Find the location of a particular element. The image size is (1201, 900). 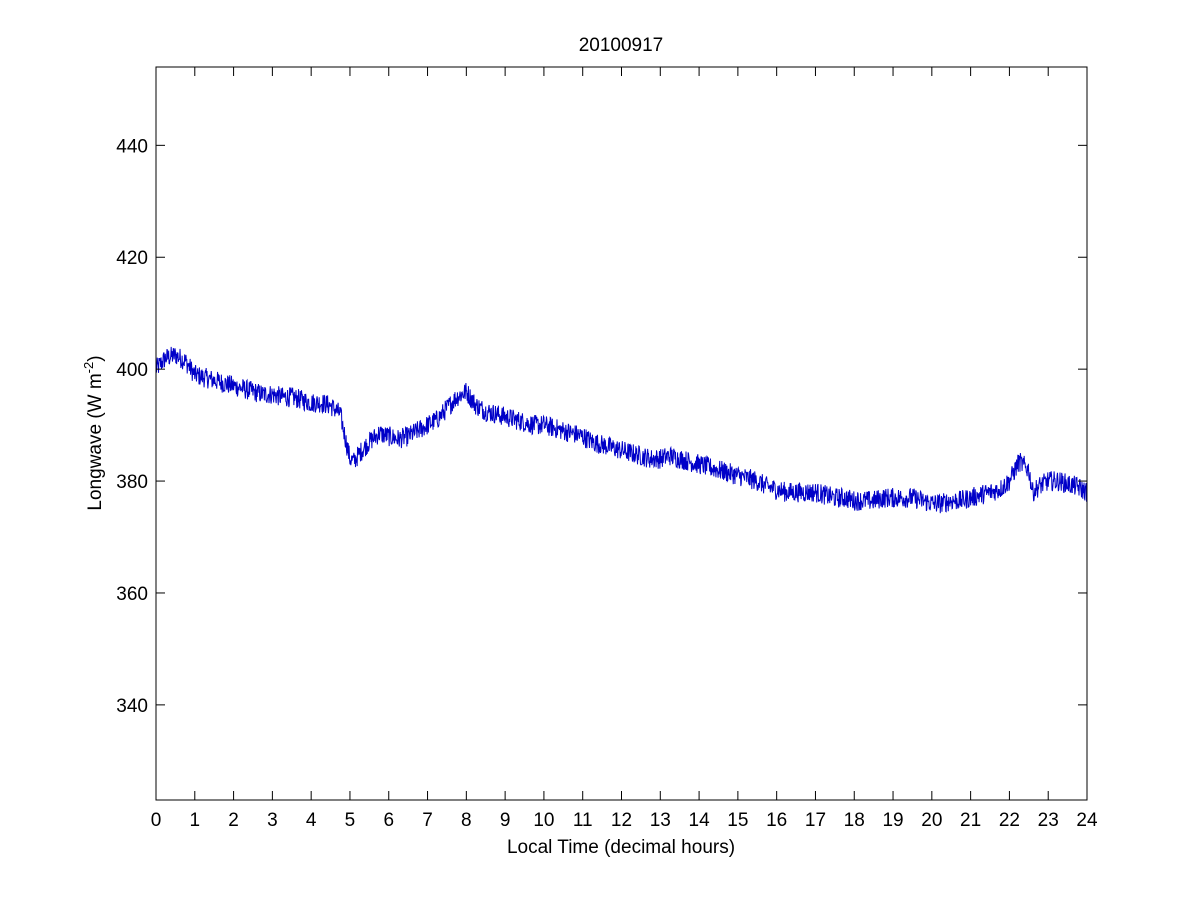

y-tick-label: 340 is located at coordinates (132, 706).